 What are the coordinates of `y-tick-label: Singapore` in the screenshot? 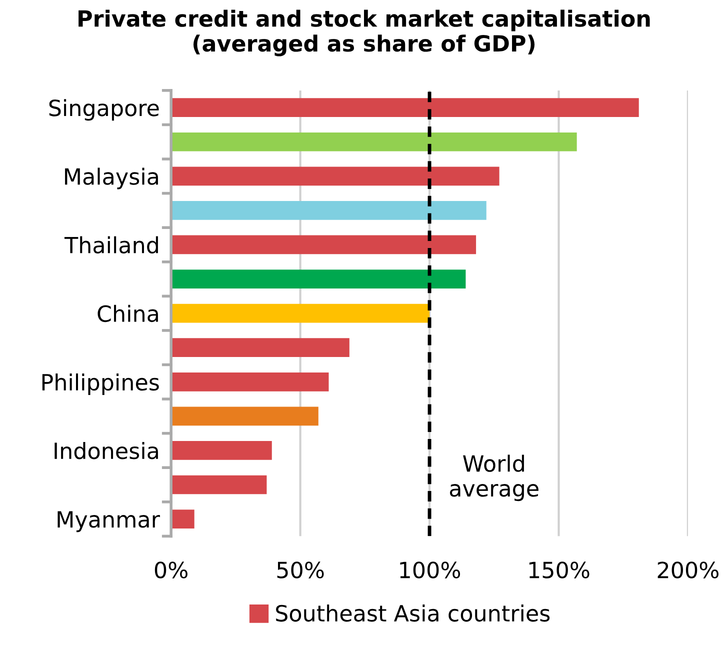 It's located at (104, 110).